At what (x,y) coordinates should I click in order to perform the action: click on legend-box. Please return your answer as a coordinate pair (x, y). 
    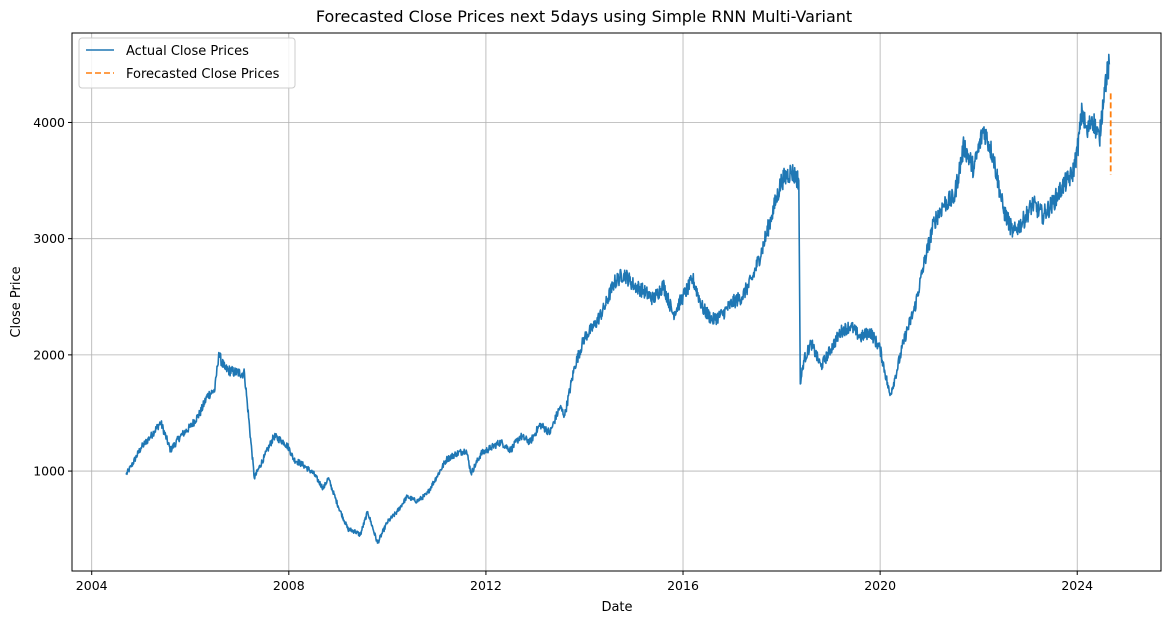
    Looking at the image, I should click on (187, 63).